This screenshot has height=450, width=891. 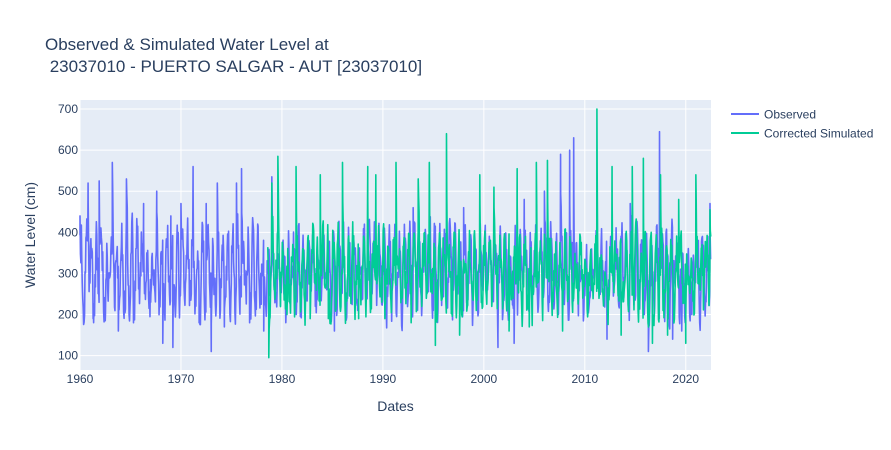 What do you see at coordinates (30, 235) in the screenshot?
I see `y-axis-title: Water Level (cm)` at bounding box center [30, 235].